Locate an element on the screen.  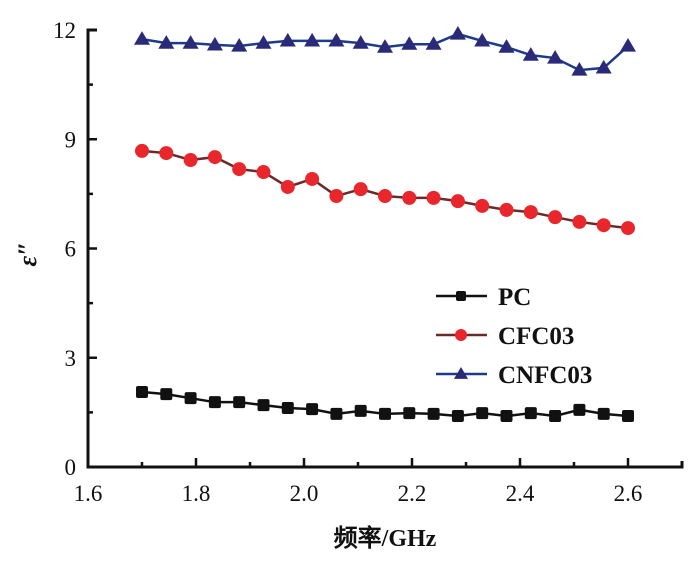
y-tick-label: 12 is located at coordinates (64, 30).